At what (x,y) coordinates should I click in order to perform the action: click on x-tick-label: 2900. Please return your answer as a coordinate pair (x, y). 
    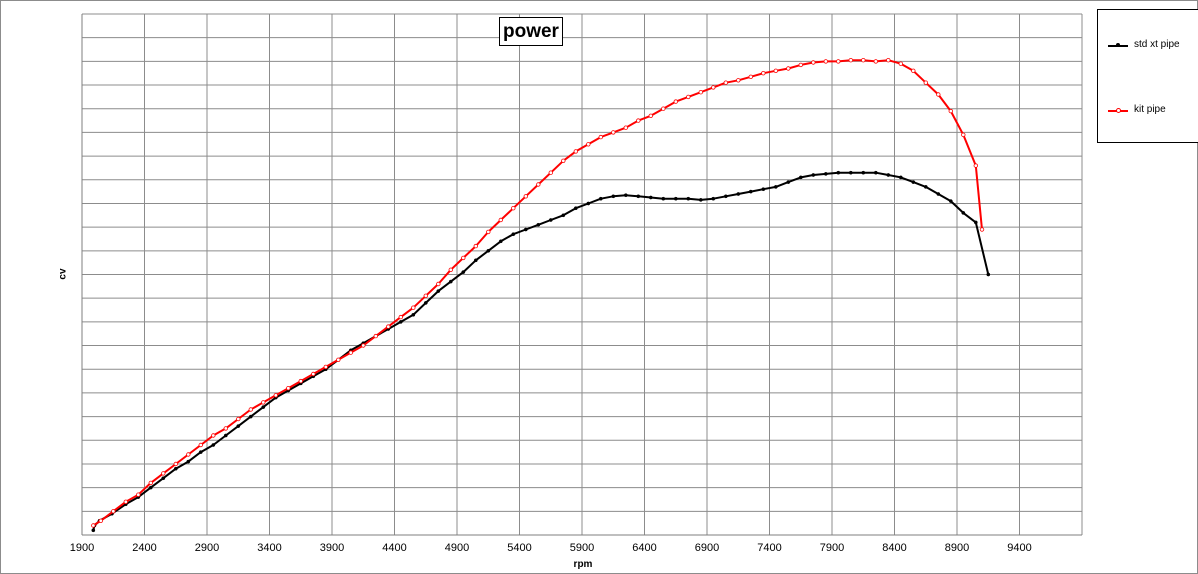
    Looking at the image, I should click on (207, 548).